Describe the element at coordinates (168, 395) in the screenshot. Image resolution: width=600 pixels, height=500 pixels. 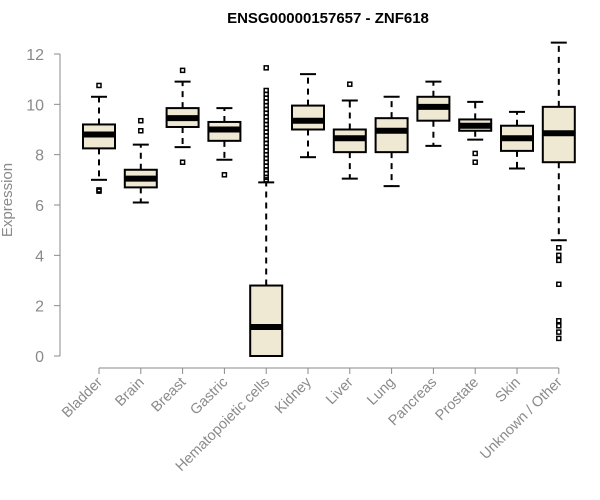
I see `x-tick-label: Breast` at that location.